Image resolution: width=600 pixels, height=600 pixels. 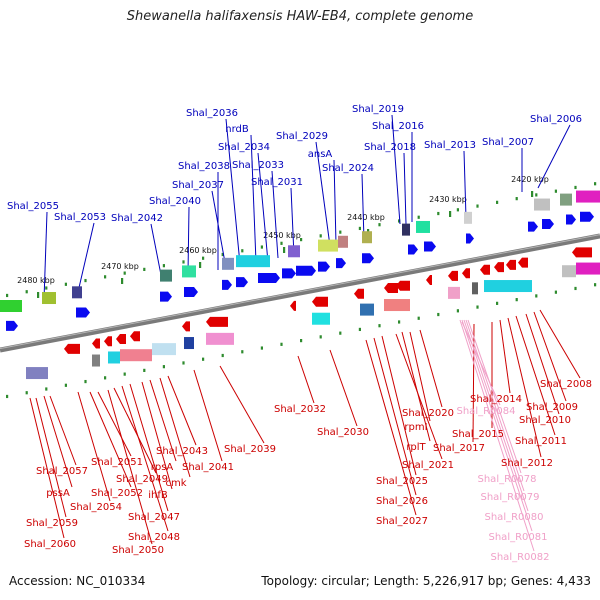 I want to click on reverse-gene-label: Shal_2032, so click(x=300, y=409).